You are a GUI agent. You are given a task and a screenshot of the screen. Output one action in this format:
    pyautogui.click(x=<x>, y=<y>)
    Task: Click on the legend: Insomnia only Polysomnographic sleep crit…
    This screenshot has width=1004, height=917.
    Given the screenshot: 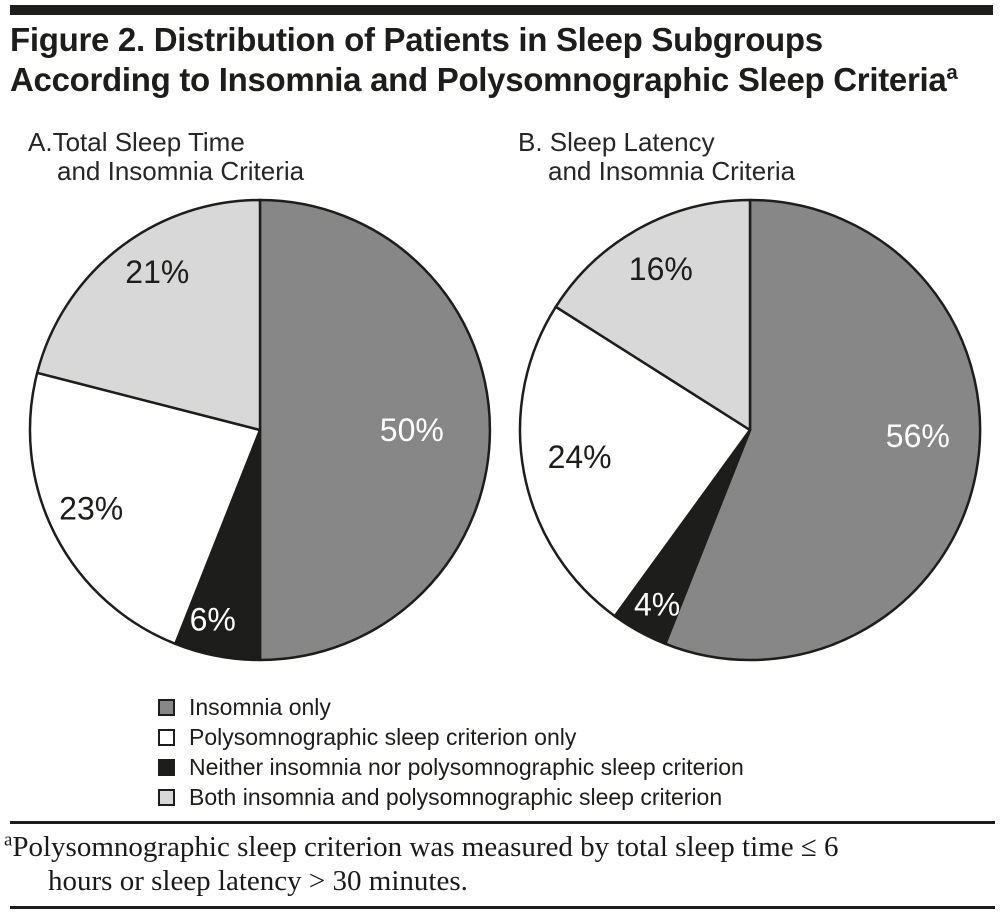 What is the action you would take?
    pyautogui.click(x=451, y=752)
    